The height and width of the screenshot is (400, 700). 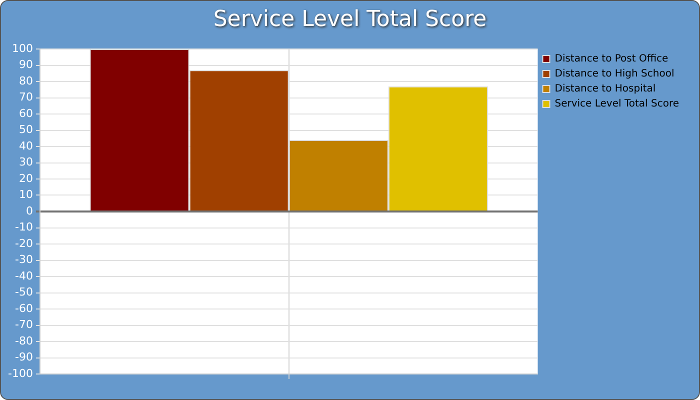 What do you see at coordinates (23, 357) in the screenshot?
I see `y-tick-label: -90` at bounding box center [23, 357].